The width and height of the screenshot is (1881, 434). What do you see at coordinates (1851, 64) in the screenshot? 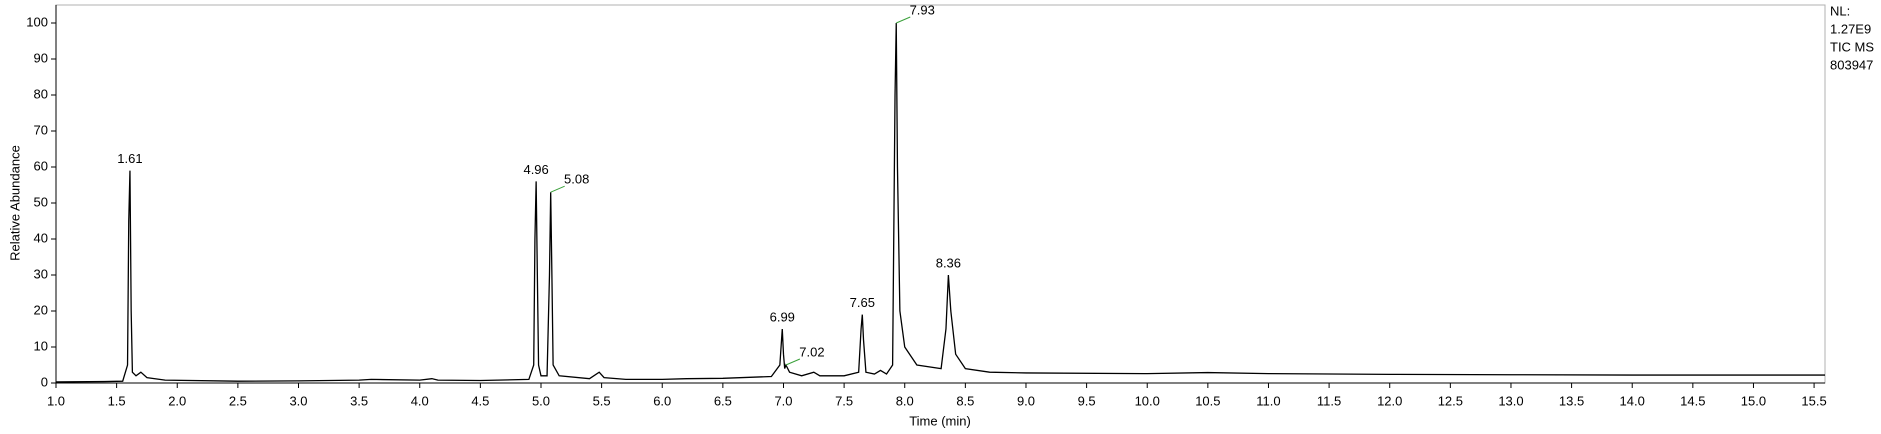
I see `side-info: 803947` at bounding box center [1851, 64].